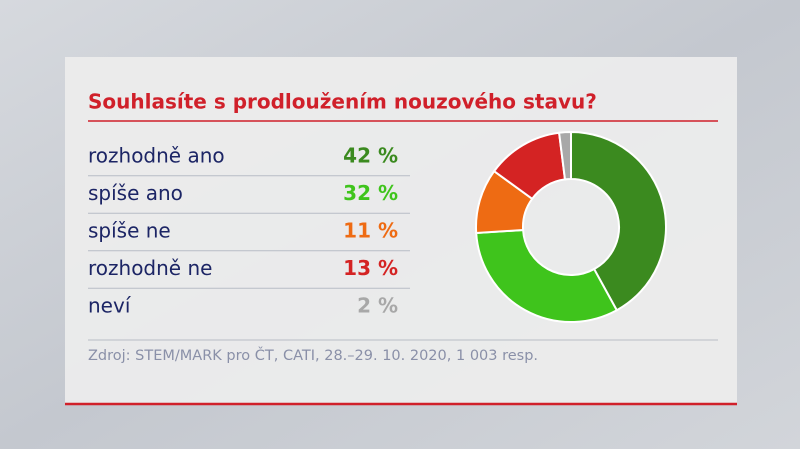  What do you see at coordinates (156, 156) in the screenshot?
I see `legend-label: rozhodně ano` at bounding box center [156, 156].